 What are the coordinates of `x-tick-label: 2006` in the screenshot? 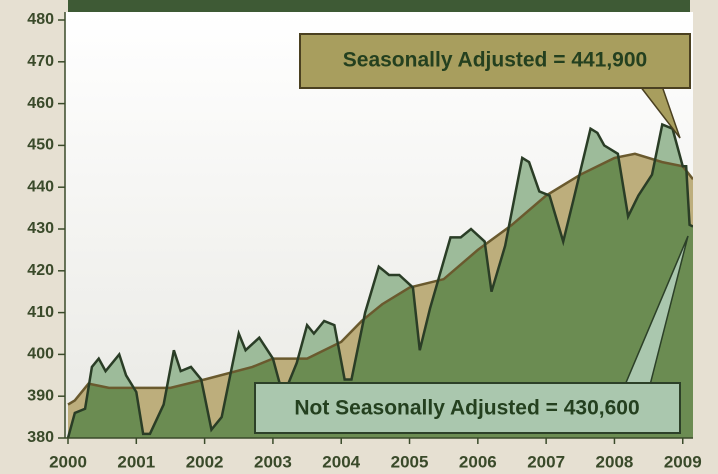 It's located at (478, 461).